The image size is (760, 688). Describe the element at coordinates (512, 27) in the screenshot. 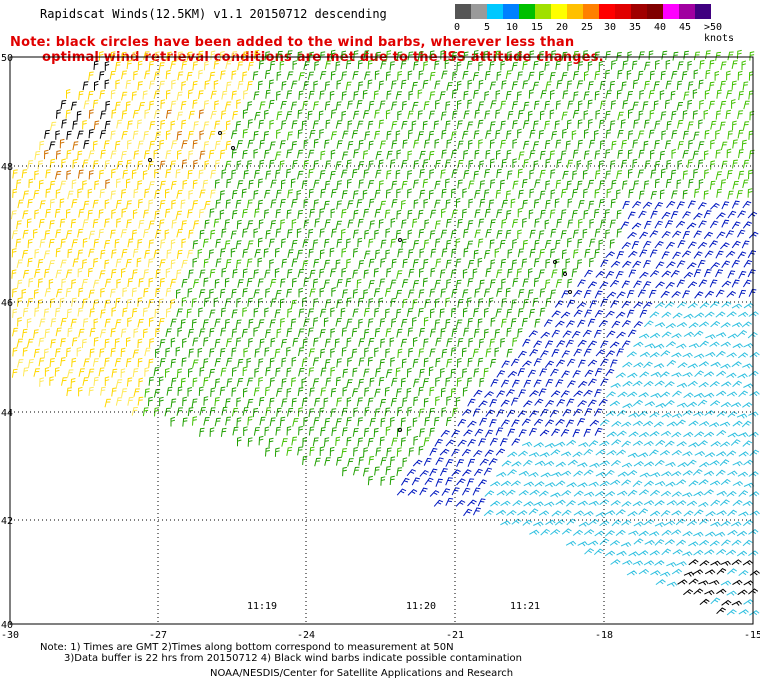

I see `legend-label: 10` at that location.